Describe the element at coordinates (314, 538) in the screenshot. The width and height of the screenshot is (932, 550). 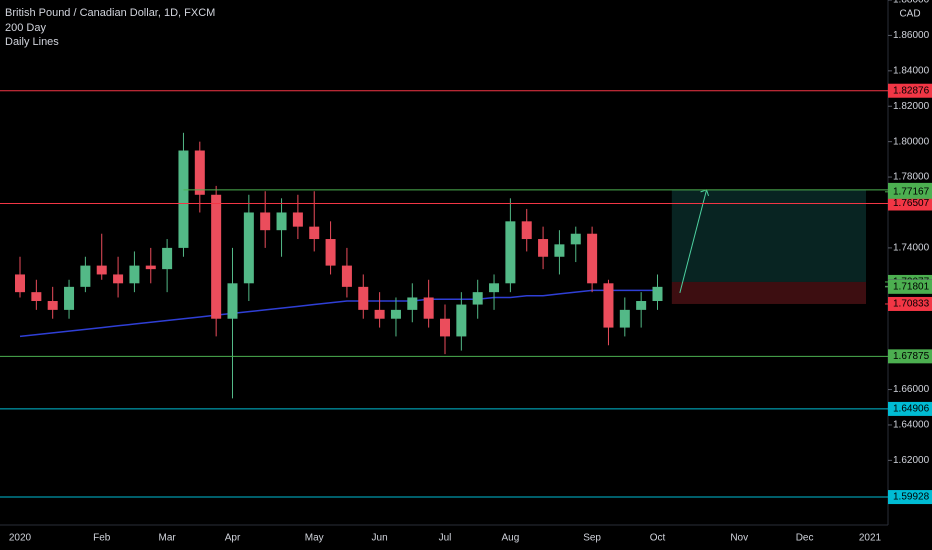
I see `x-tick-label: May` at that location.